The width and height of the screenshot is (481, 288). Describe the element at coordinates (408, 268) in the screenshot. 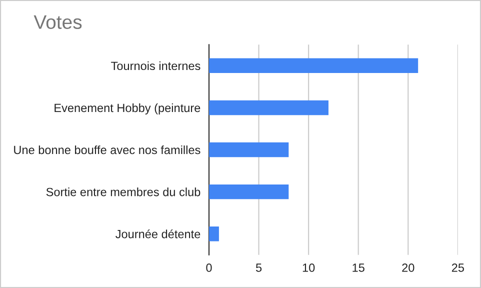

I see `x-tick-label: 20` at that location.